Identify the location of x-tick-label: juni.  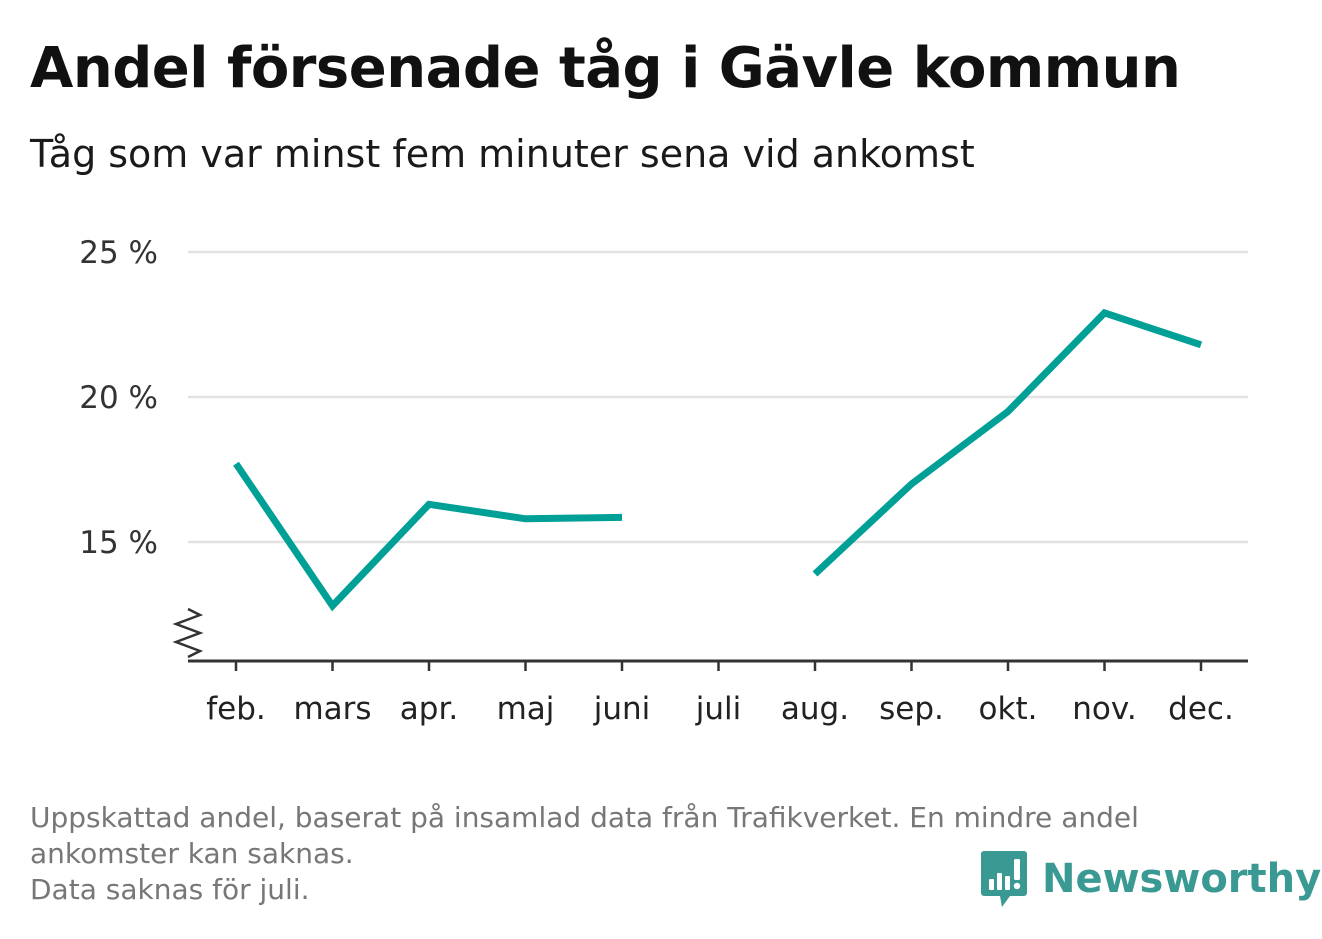
(622, 709).